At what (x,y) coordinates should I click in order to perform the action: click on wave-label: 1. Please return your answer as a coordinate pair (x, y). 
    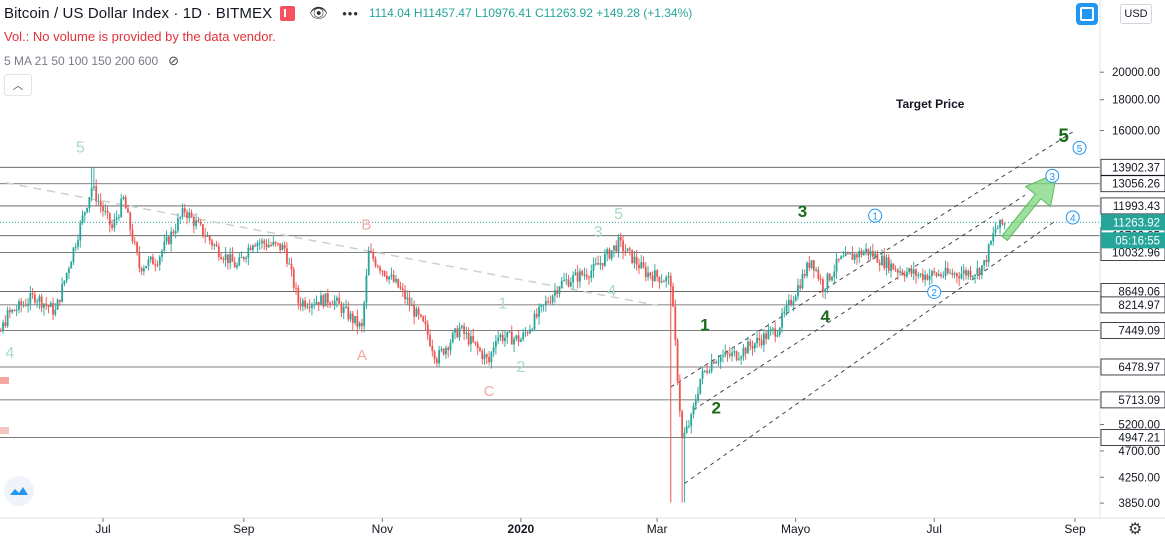
    Looking at the image, I should click on (502, 304).